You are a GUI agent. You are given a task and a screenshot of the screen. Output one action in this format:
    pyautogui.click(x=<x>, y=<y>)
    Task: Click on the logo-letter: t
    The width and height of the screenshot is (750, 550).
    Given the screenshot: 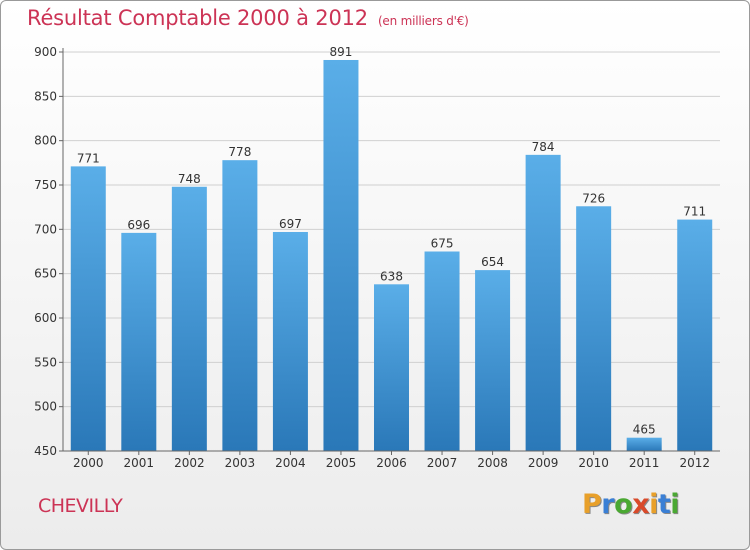 What is the action you would take?
    pyautogui.click(x=664, y=504)
    